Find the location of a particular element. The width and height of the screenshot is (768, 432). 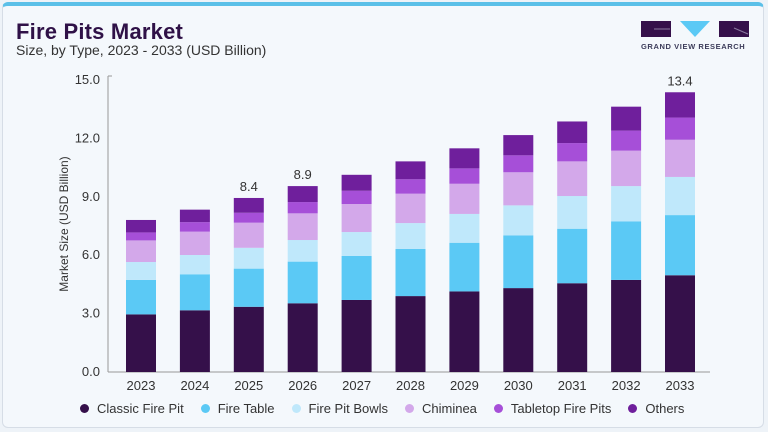

x-tick-label: 2028 is located at coordinates (410, 385).